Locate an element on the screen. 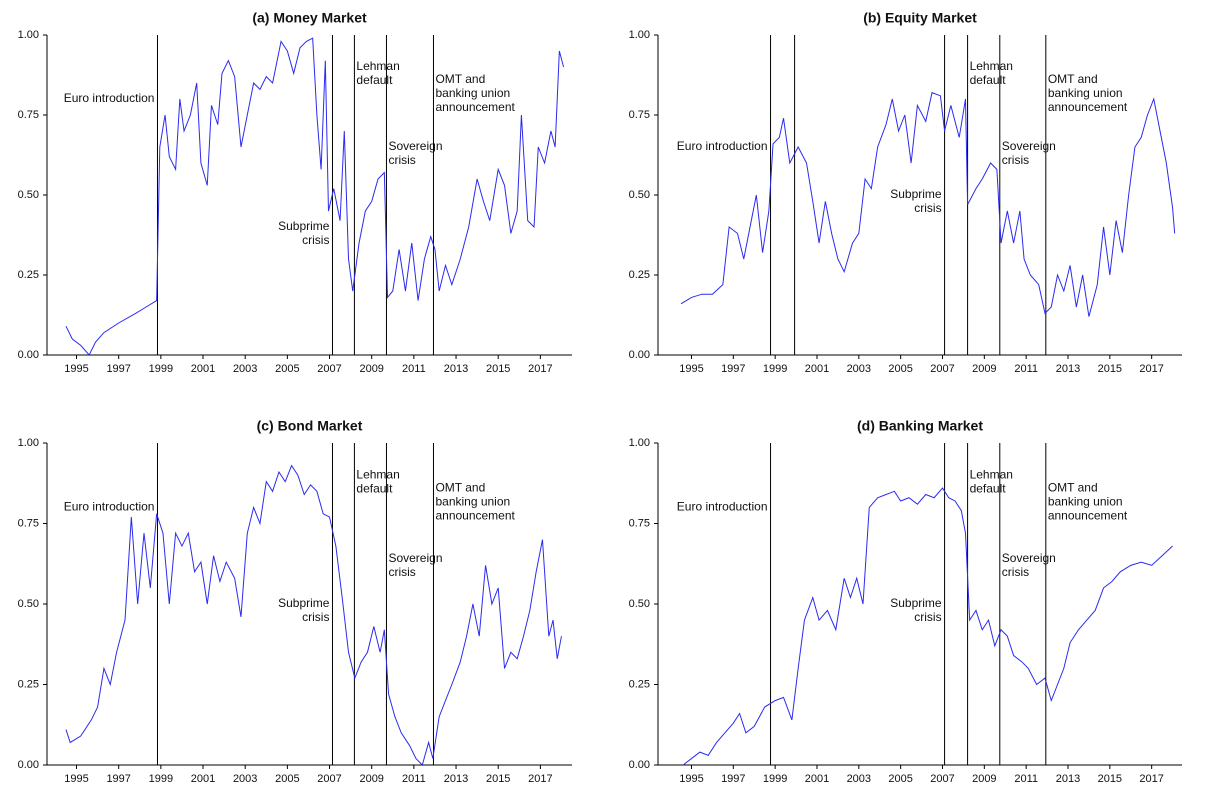 The width and height of the screenshot is (1206, 792). panel-title: (d) Banking Market is located at coordinates (920, 426).